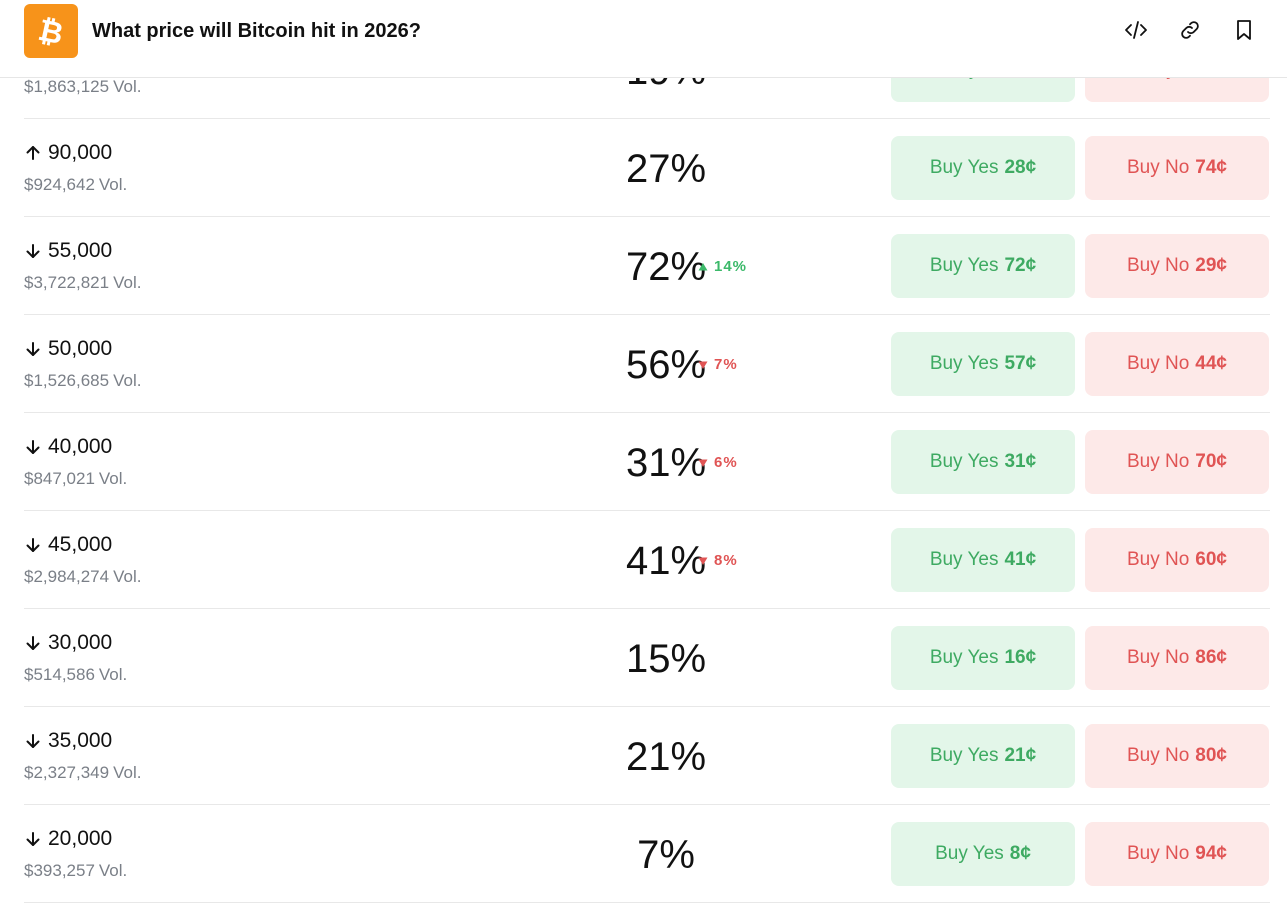 The width and height of the screenshot is (1287, 903). What do you see at coordinates (33, 153) in the screenshot?
I see `arrow-up-icon` at bounding box center [33, 153].